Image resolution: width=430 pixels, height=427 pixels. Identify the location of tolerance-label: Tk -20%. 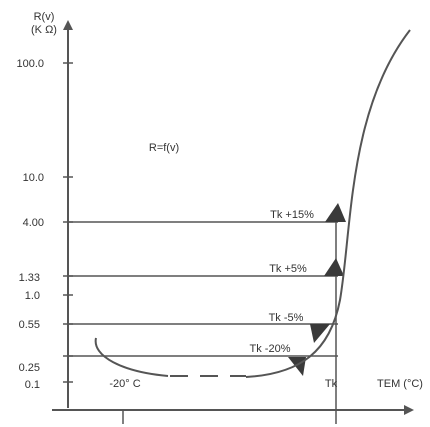
(270, 349).